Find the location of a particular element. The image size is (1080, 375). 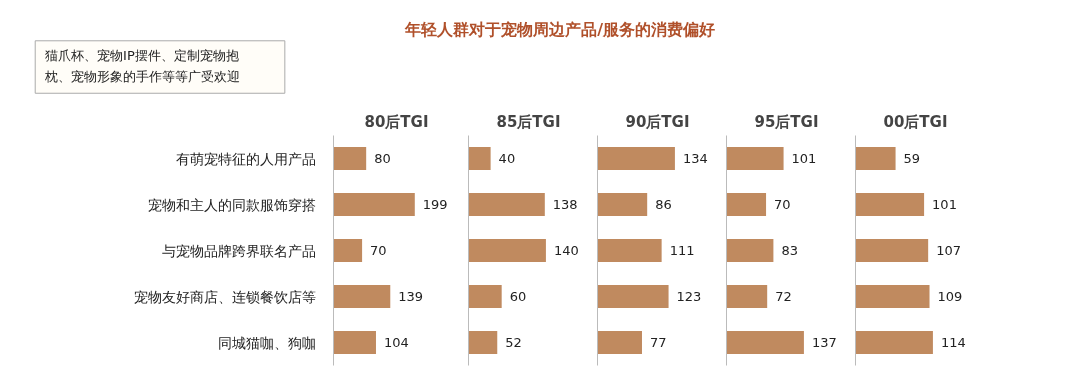

data-label: 138 is located at coordinates (565, 204).